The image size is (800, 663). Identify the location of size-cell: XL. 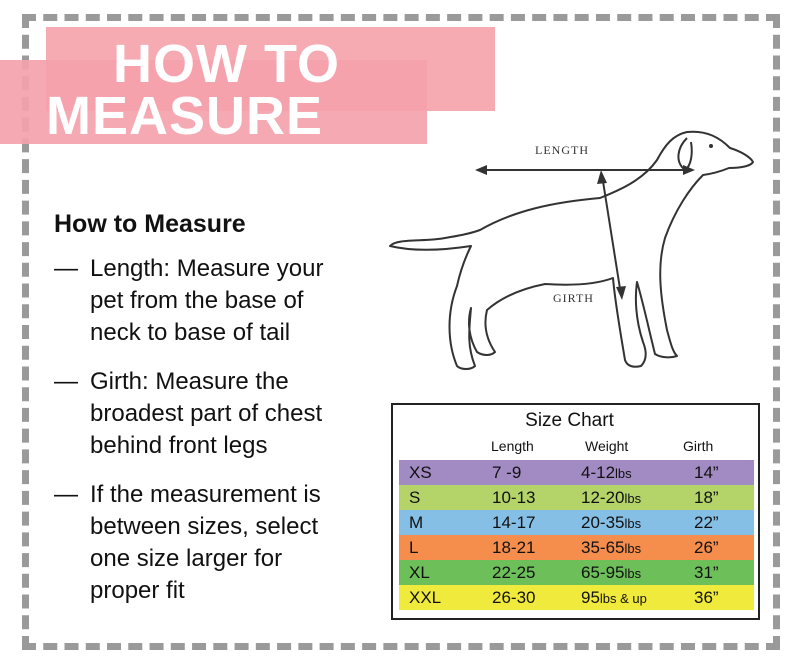
(419, 572).